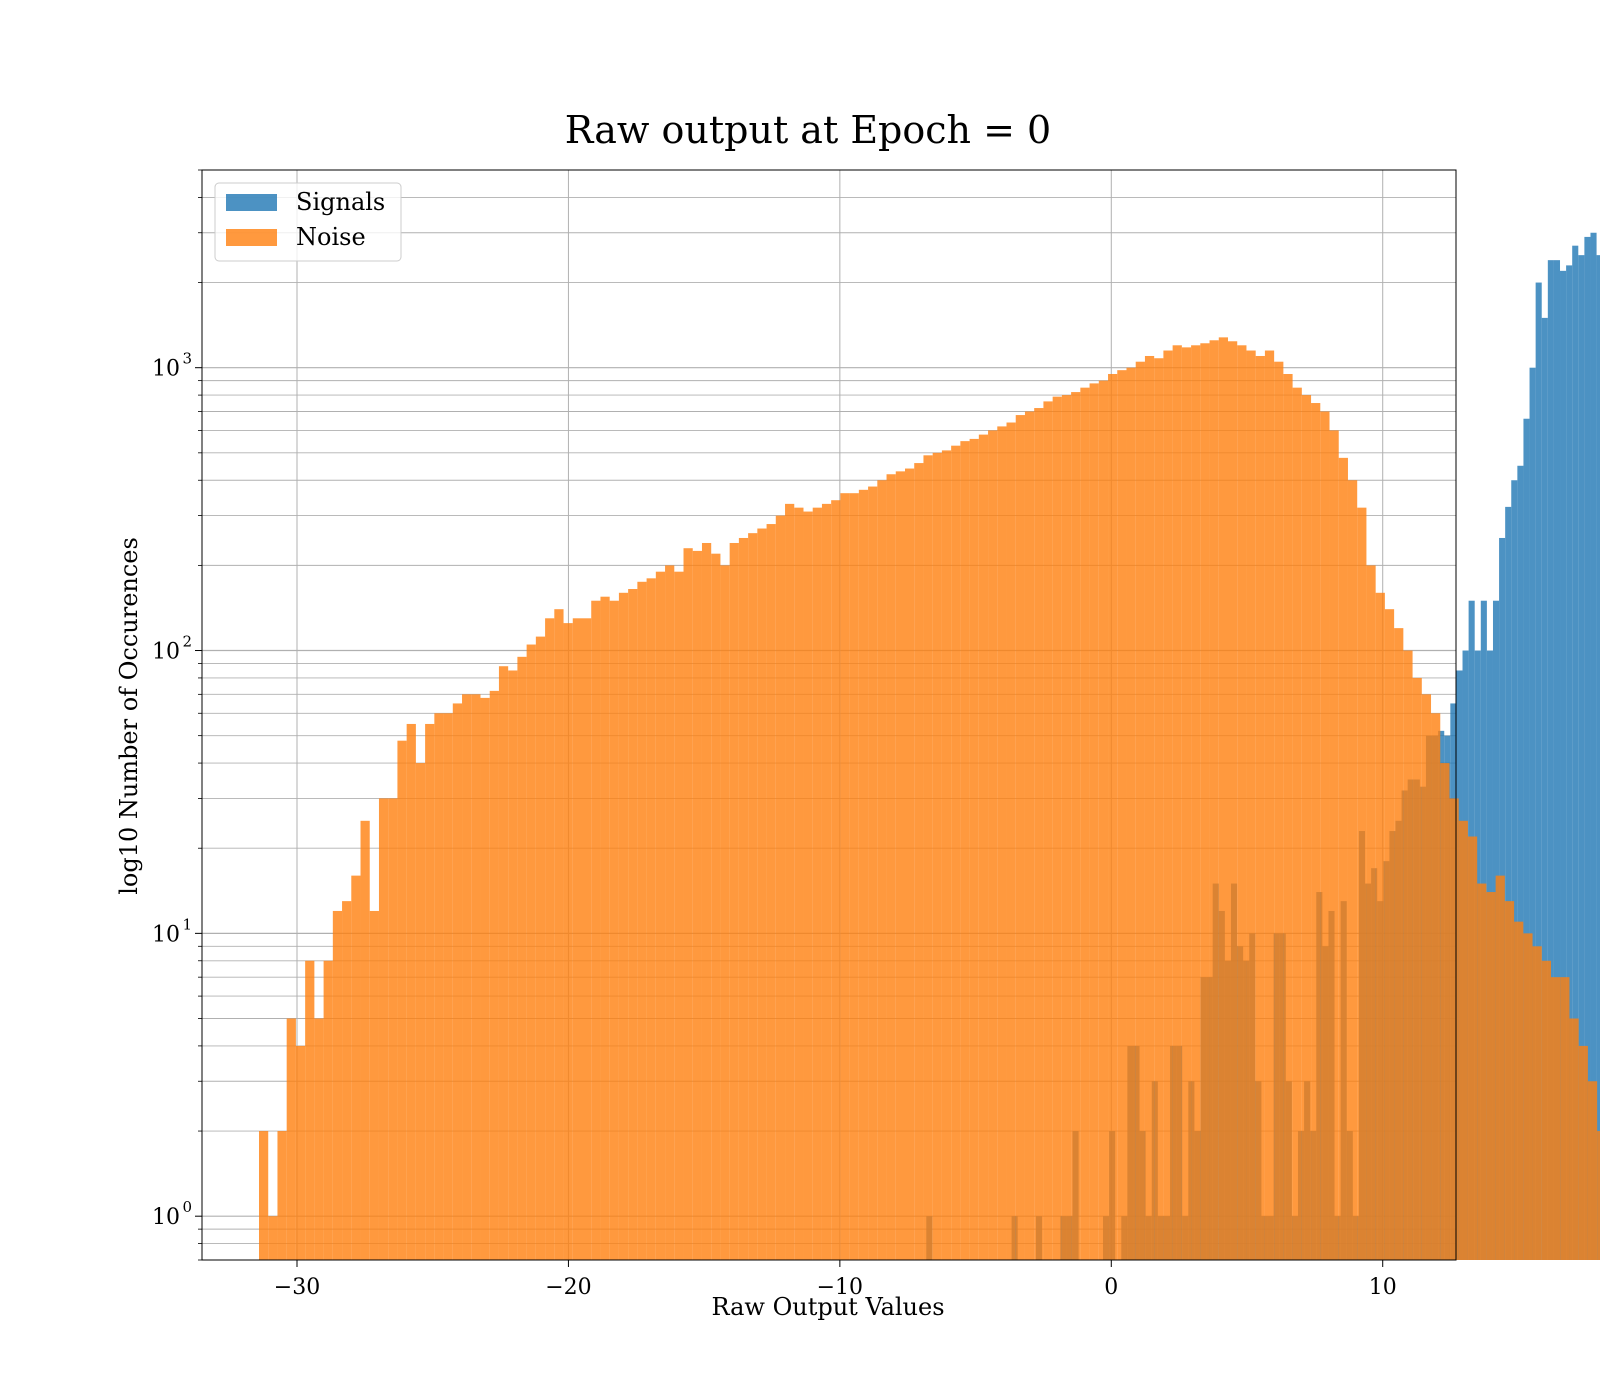 This screenshot has width=1600, height=1400. What do you see at coordinates (251, 237) in the screenshot?
I see `noise-legend-swatch` at bounding box center [251, 237].